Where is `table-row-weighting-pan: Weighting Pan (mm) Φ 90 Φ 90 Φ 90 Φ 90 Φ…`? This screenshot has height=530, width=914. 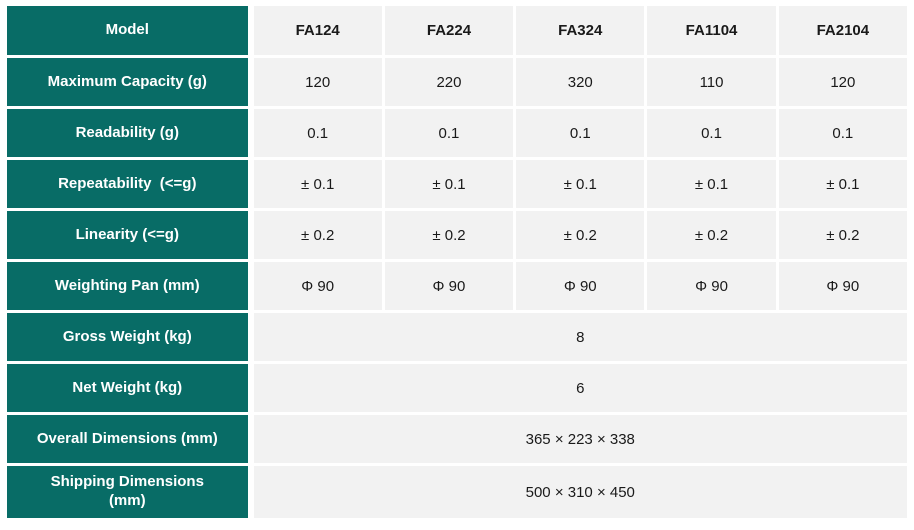 table-row-weighting-pan: Weighting Pan (mm) Φ 90 Φ 90 Φ 90 Φ 90 Φ… is located at coordinates (457, 286).